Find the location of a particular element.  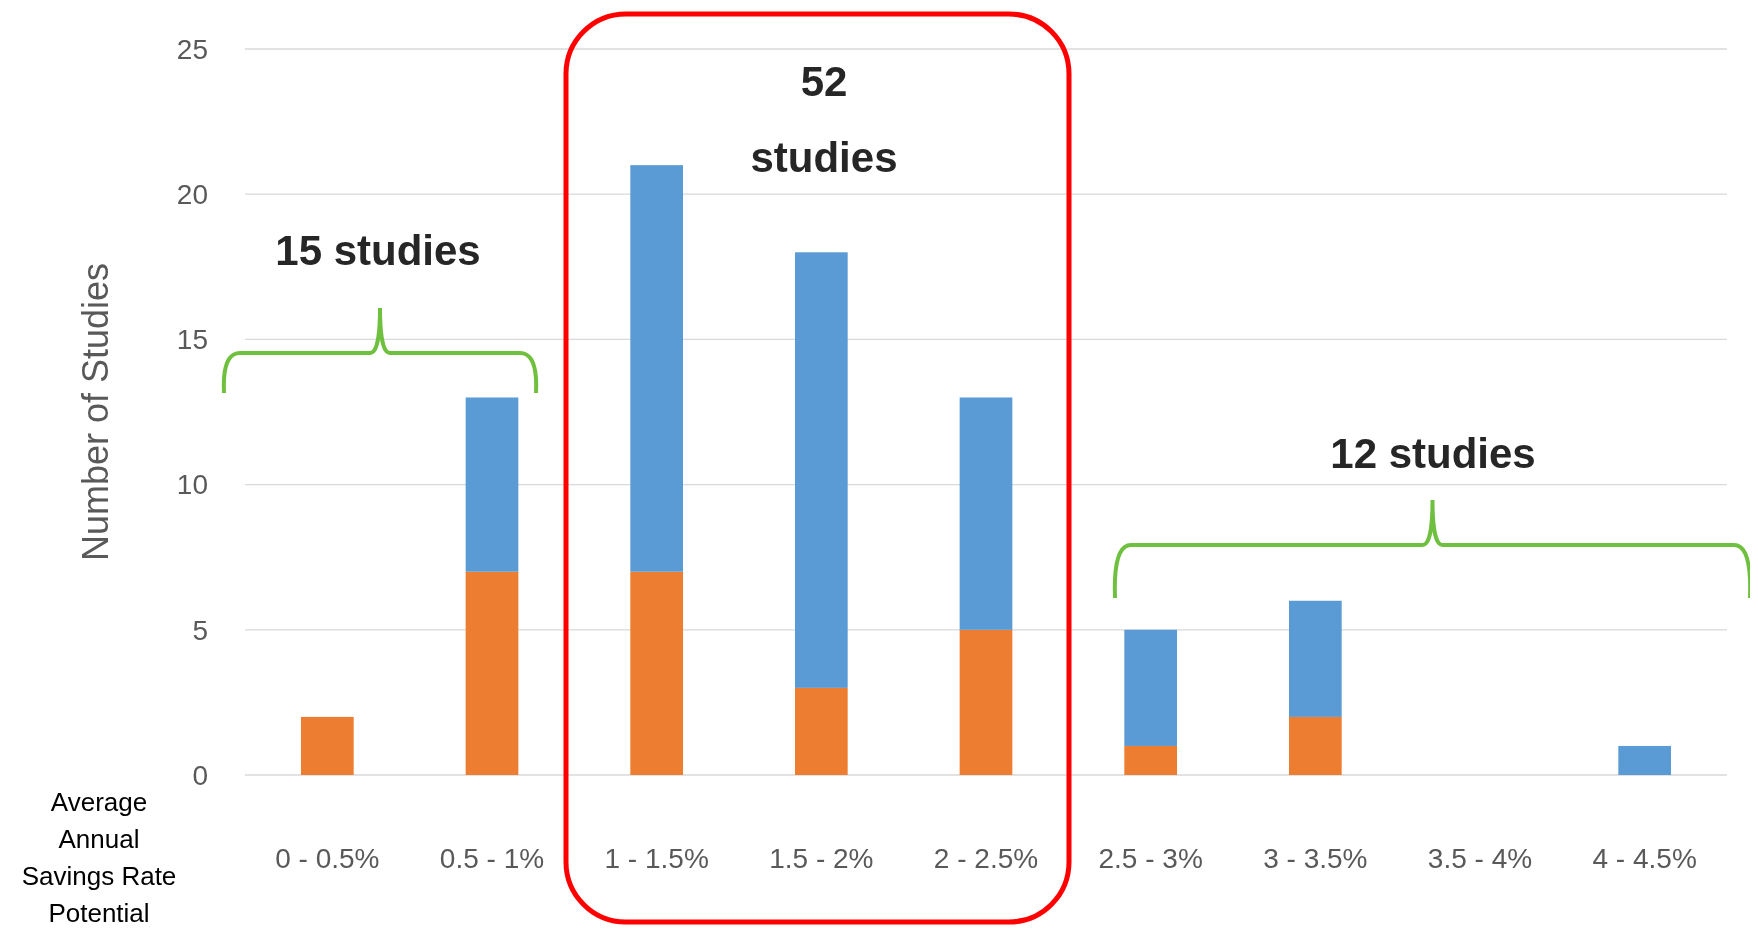

x-tick-label: 2.5 - 3% is located at coordinates (1150, 858).